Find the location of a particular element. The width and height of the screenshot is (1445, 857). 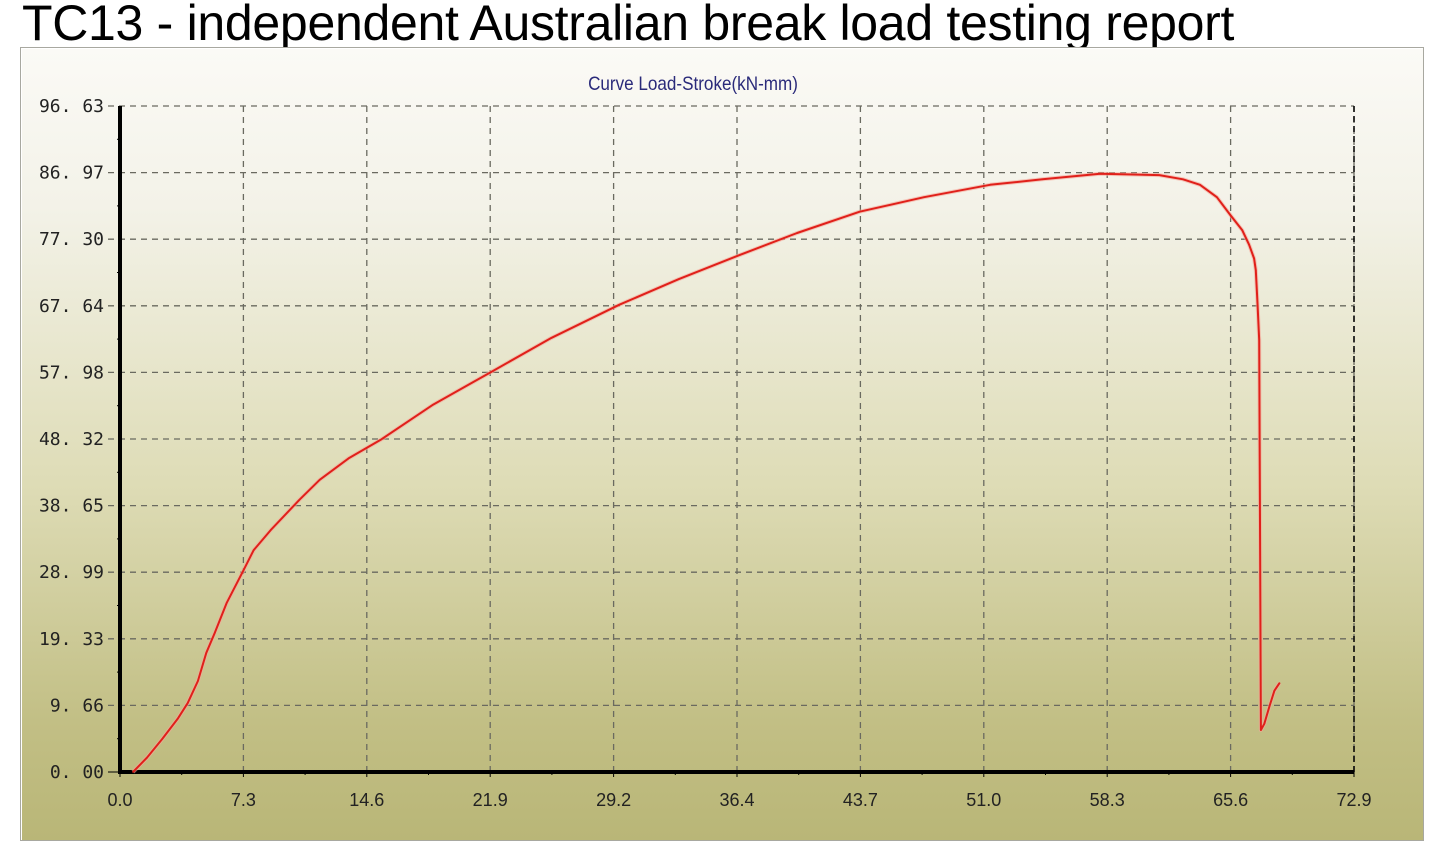

x-tick-label: 0.0 is located at coordinates (119, 800).